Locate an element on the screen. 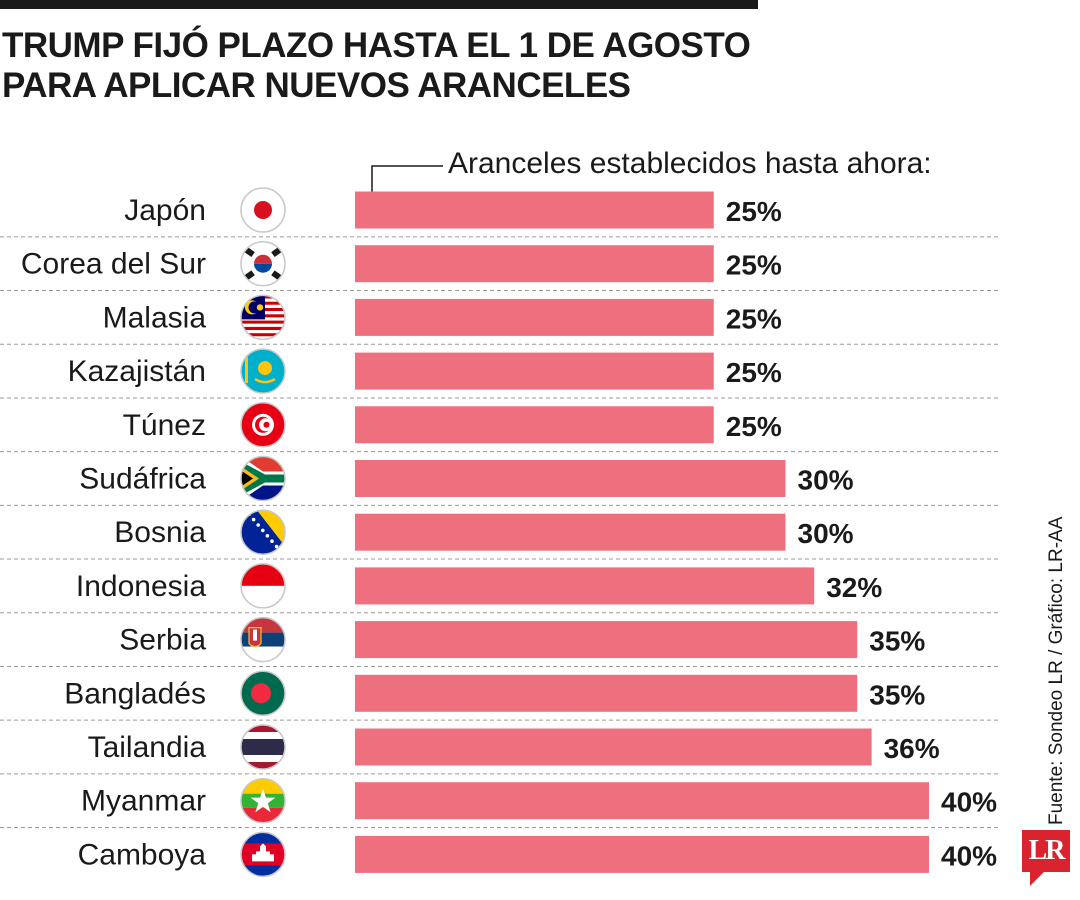  top-rule is located at coordinates (379, 4).